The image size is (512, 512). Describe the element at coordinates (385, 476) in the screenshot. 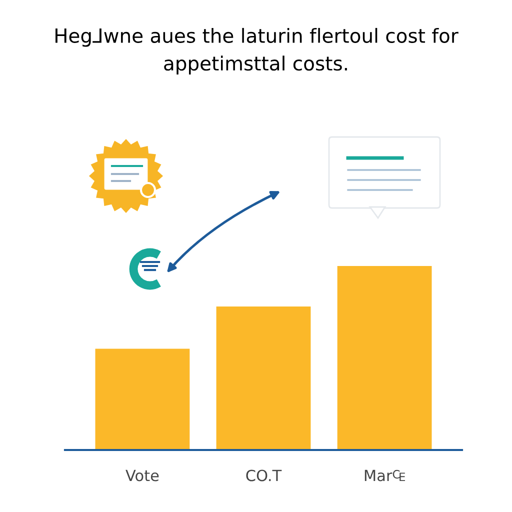

I see `x-tick-label: Mar₠` at that location.